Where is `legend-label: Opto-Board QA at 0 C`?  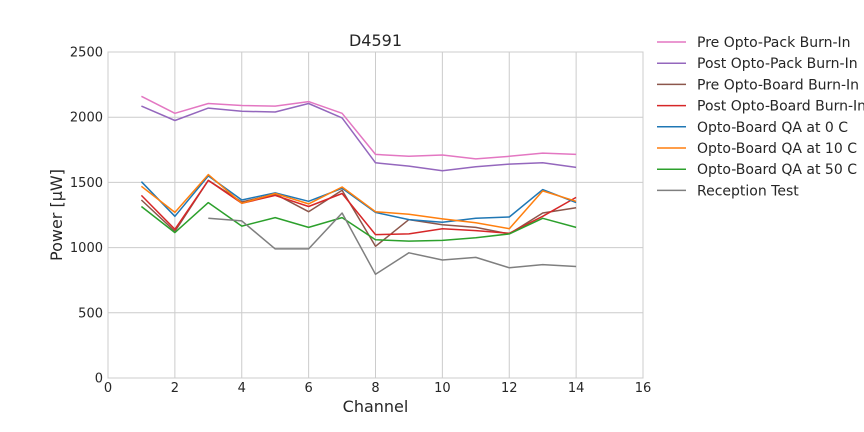
legend-label: Opto-Board QA at 0 C is located at coordinates (772, 128).